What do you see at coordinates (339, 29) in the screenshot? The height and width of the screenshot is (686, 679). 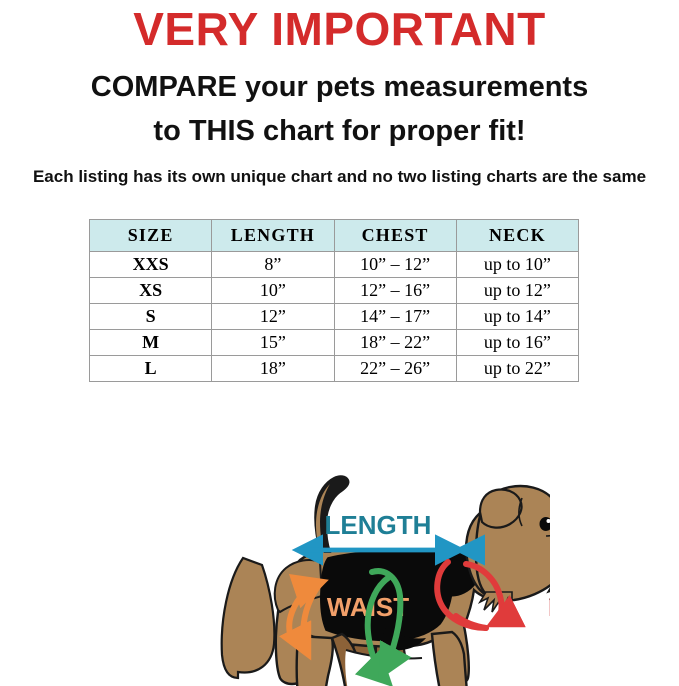 I see `page-title: VERY IMPORTANT` at bounding box center [339, 29].